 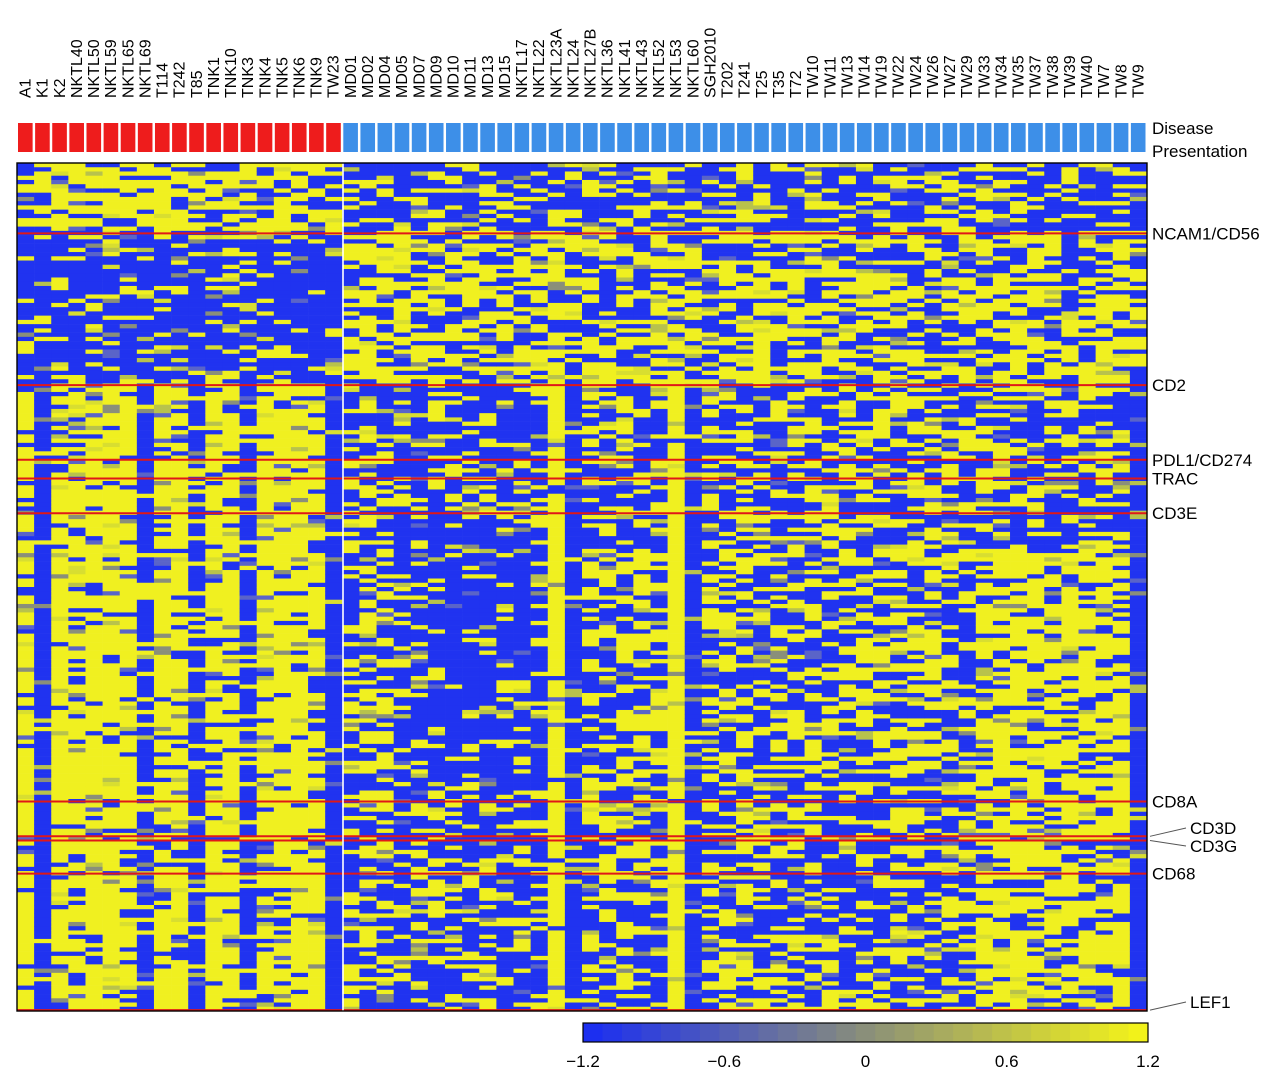 What do you see at coordinates (334, 76) in the screenshot?
I see `sample-label: TW23` at bounding box center [334, 76].